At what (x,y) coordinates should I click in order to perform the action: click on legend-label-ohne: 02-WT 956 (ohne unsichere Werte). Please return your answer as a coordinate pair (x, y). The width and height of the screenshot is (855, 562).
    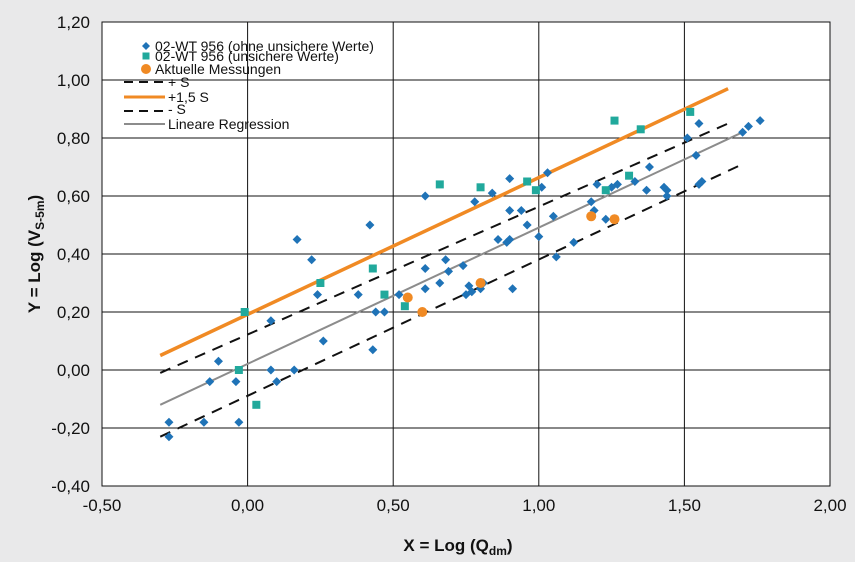
    Looking at the image, I should click on (264, 46).